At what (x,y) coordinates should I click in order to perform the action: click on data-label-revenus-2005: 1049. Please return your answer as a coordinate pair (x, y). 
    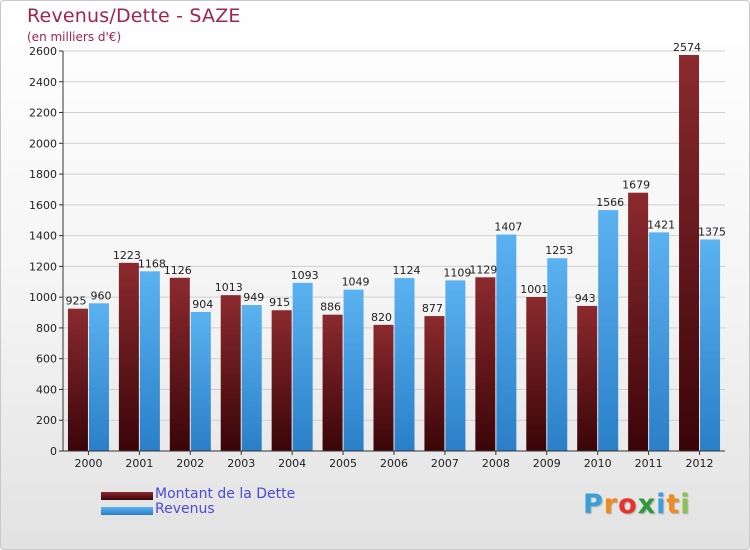
    Looking at the image, I should click on (356, 282).